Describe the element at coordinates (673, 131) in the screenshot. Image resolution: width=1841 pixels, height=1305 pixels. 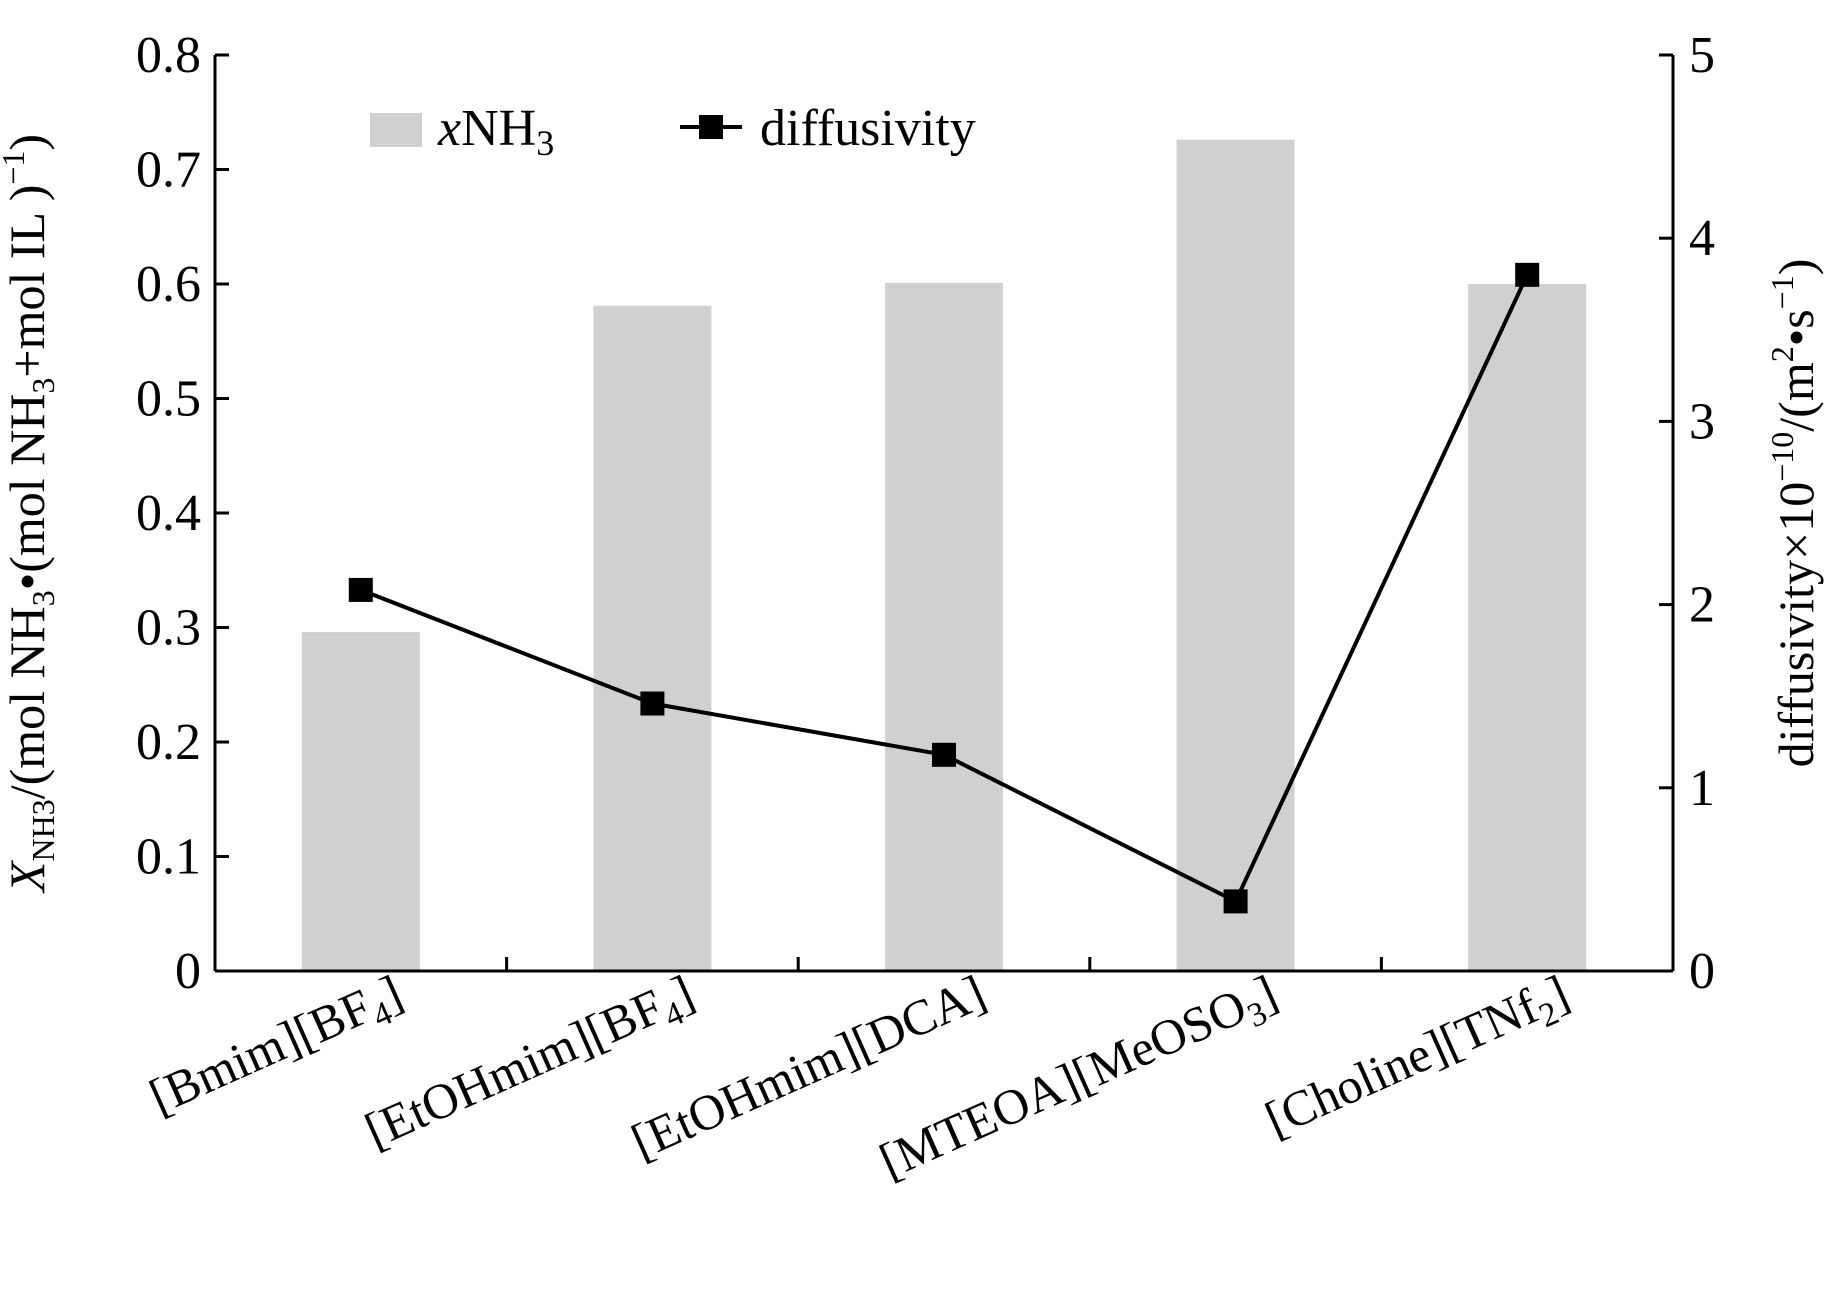
I see `legend: xNH3 diffusivity` at that location.